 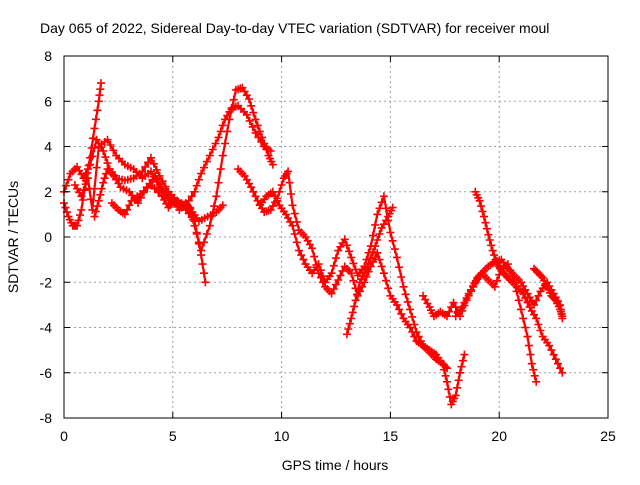 What do you see at coordinates (48, 101) in the screenshot?
I see `y-tick-label: 6` at bounding box center [48, 101].